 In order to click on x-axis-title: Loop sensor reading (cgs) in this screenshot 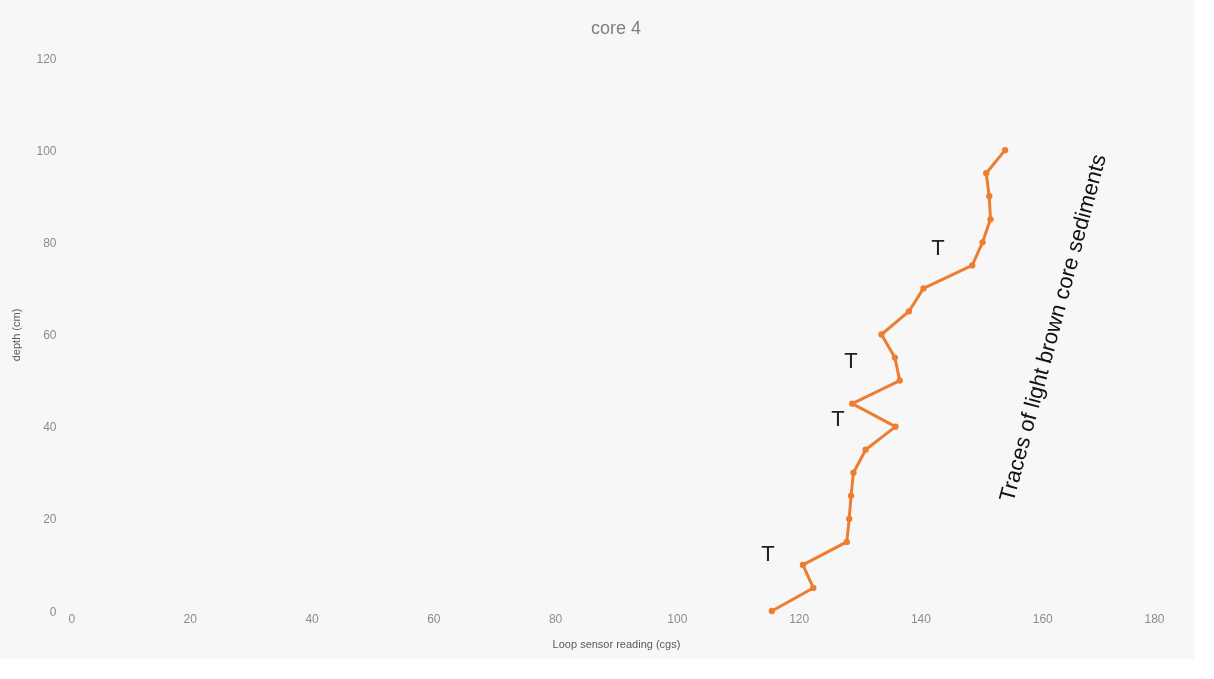, I will do `click(616, 643)`.